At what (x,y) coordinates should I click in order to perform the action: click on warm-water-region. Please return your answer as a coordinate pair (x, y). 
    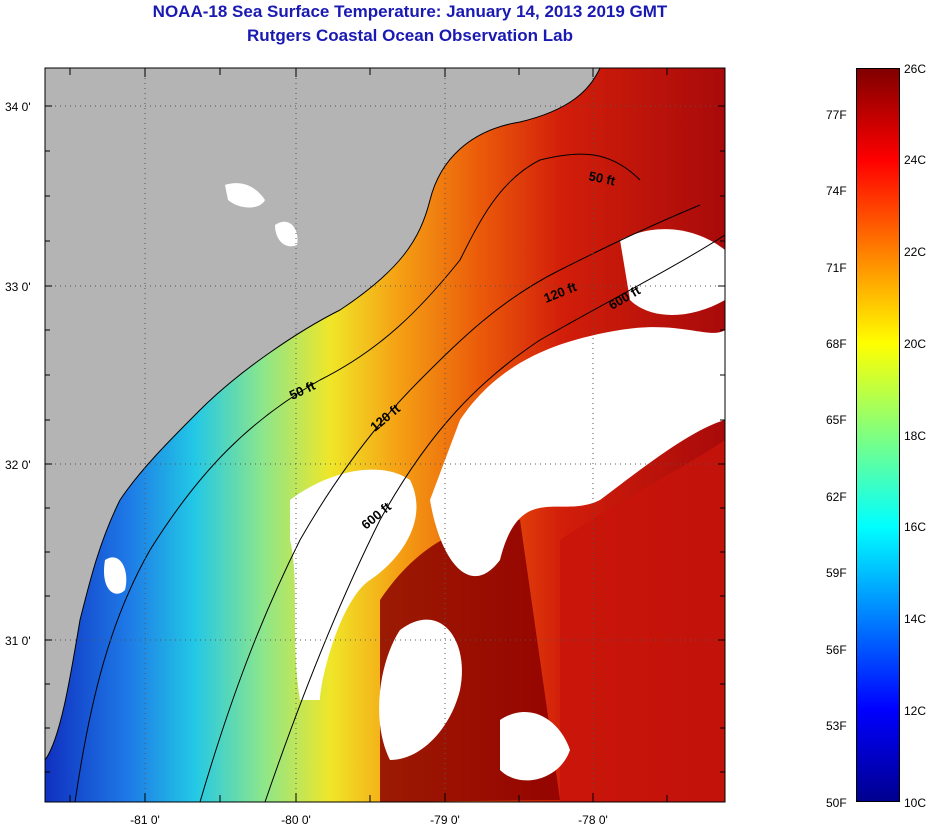
    Looking at the image, I should click on (642, 621).